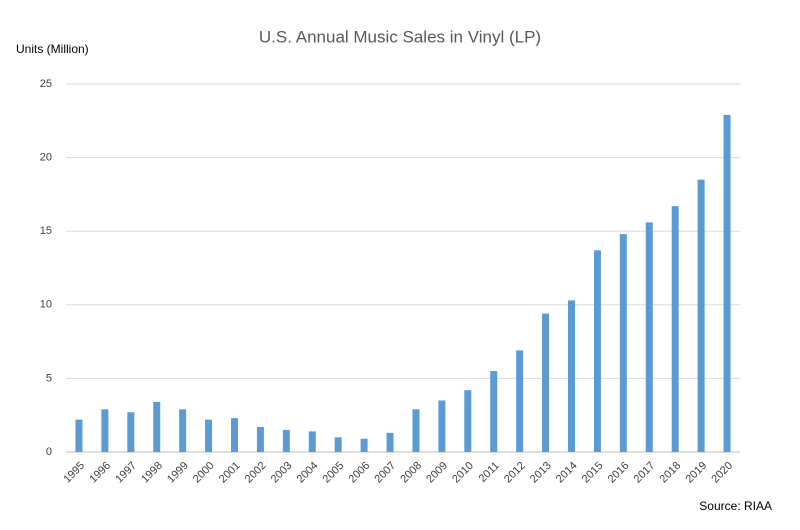 The height and width of the screenshot is (530, 800). I want to click on x-tick-label: 1998, so click(152, 473).